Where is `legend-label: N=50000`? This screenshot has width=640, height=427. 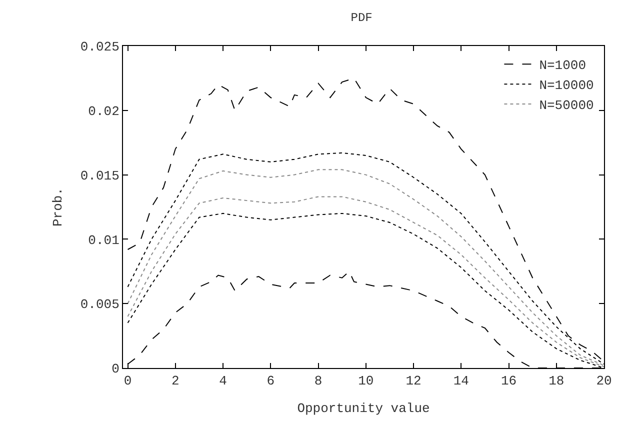
legend-label: N=50000 is located at coordinates (566, 106).